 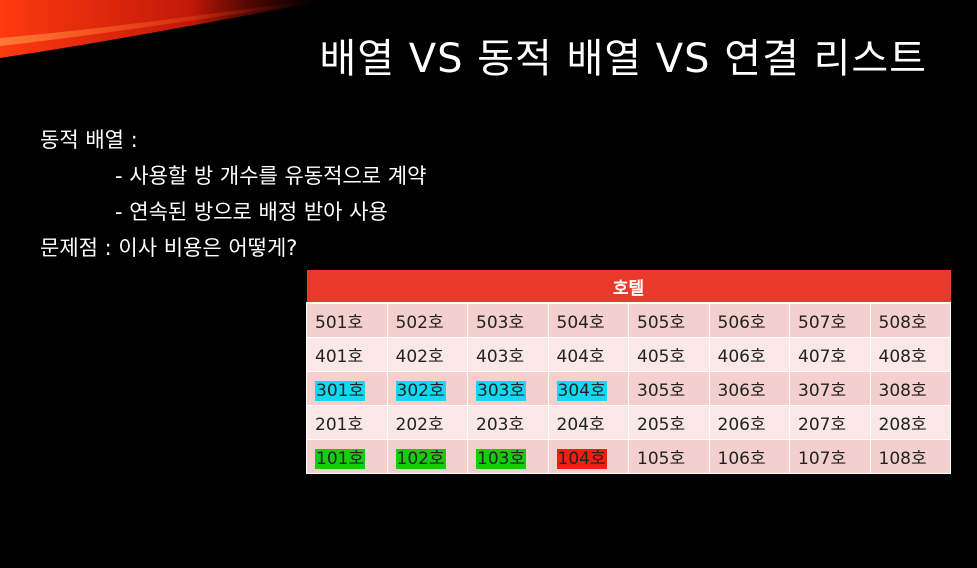 I want to click on room-cell: 205호, so click(x=669, y=422).